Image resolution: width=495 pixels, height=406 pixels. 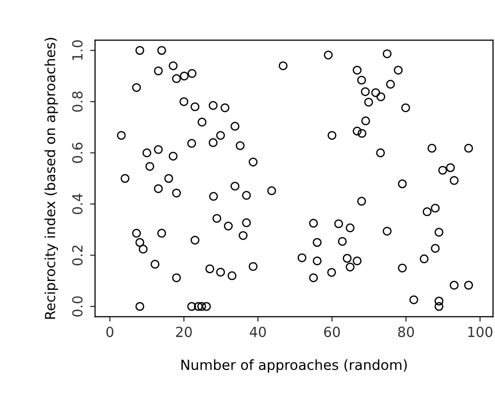 I want to click on x-tick-label: 40, so click(x=258, y=332).